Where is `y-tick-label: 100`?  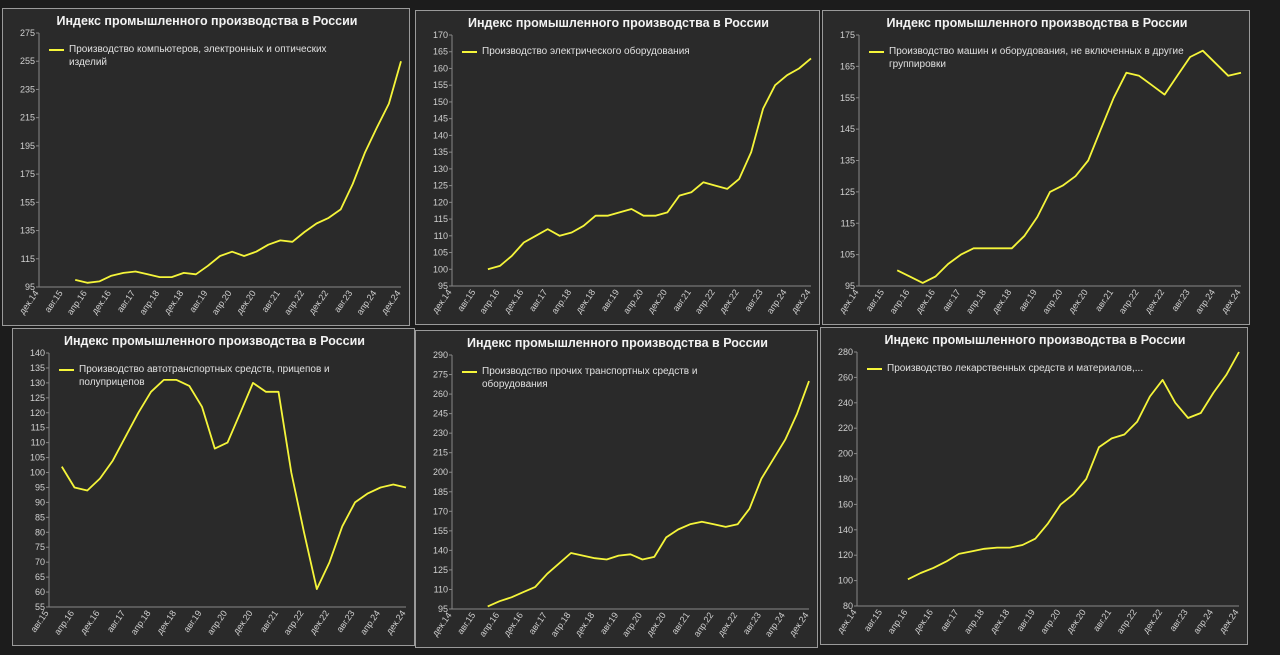
y-tick-label: 100 is located at coordinates (845, 581).